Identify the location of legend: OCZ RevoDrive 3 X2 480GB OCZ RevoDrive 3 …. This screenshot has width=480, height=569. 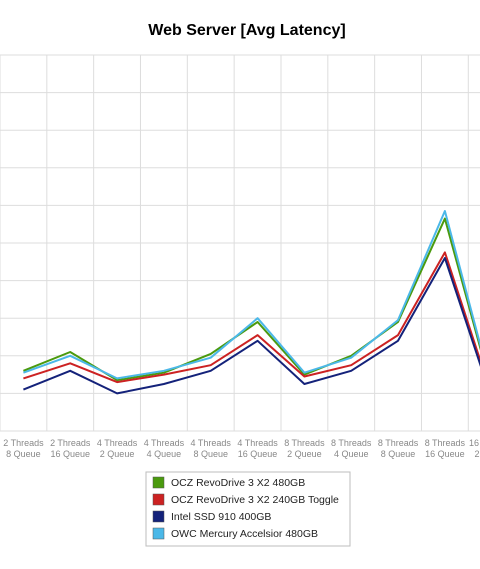
(248, 509).